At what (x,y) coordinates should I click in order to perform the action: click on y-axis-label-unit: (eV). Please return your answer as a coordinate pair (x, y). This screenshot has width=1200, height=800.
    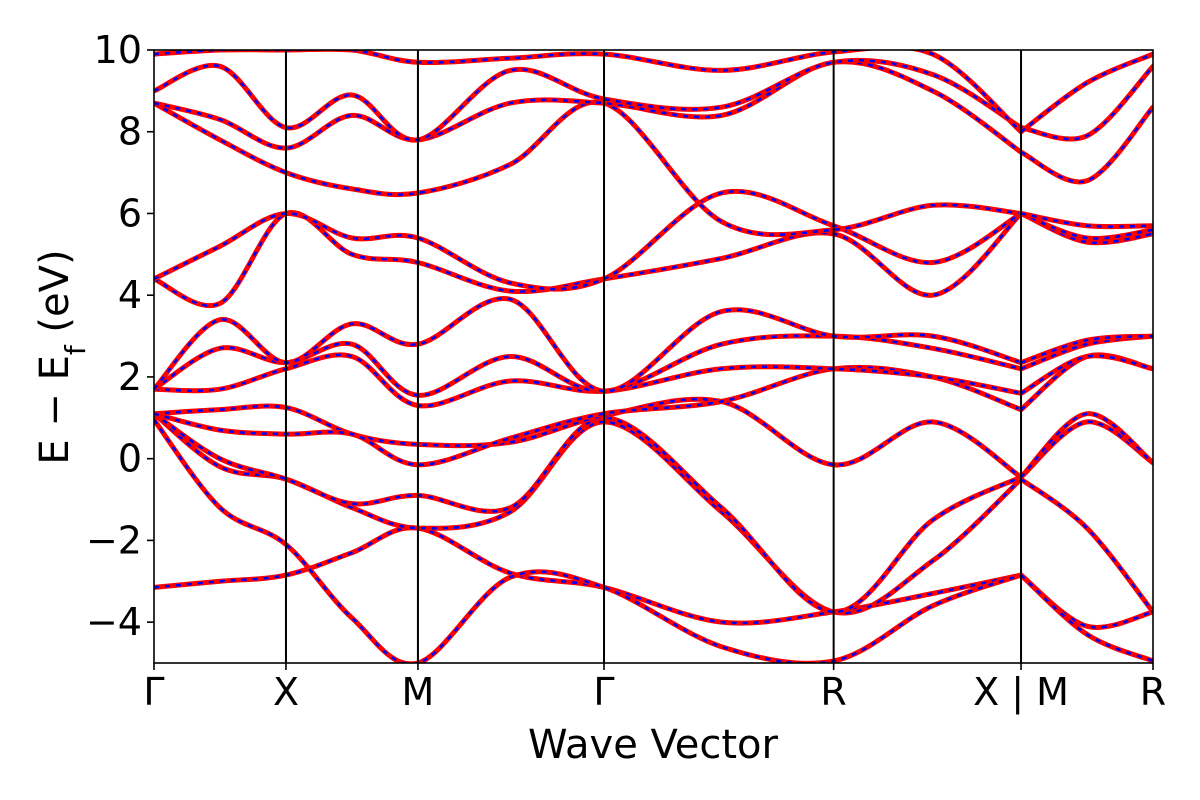
    Looking at the image, I should click on (55, 297).